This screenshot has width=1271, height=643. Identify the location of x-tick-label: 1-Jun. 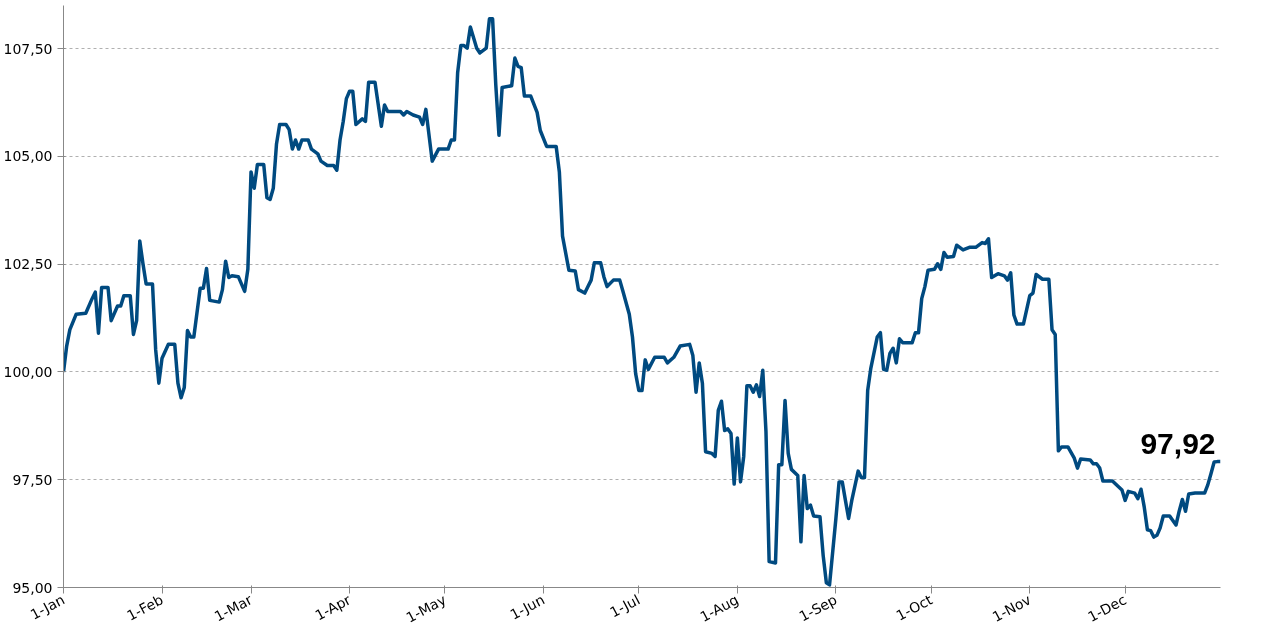
(527, 607).